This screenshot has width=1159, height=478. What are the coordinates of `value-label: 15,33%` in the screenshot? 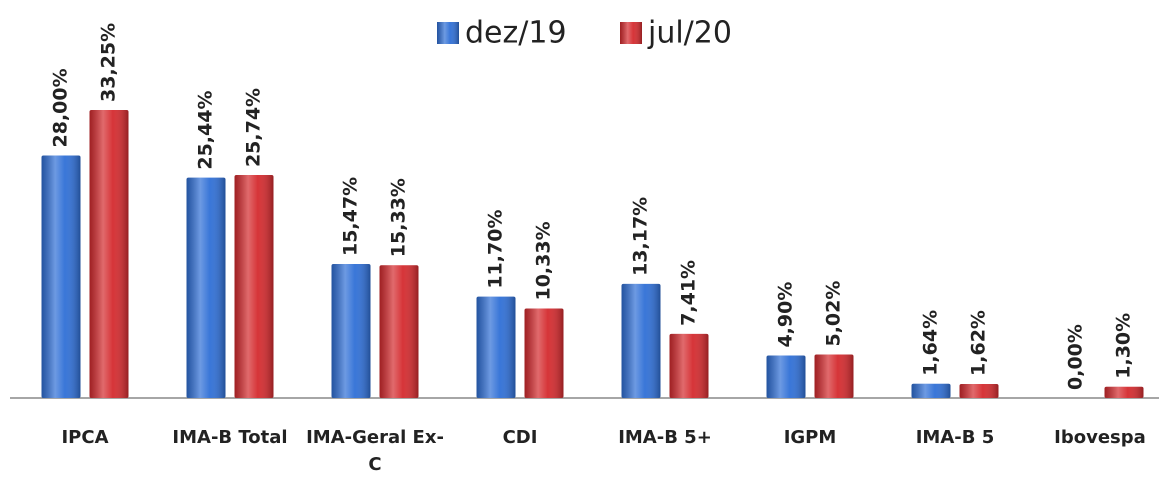 It's located at (399, 217).